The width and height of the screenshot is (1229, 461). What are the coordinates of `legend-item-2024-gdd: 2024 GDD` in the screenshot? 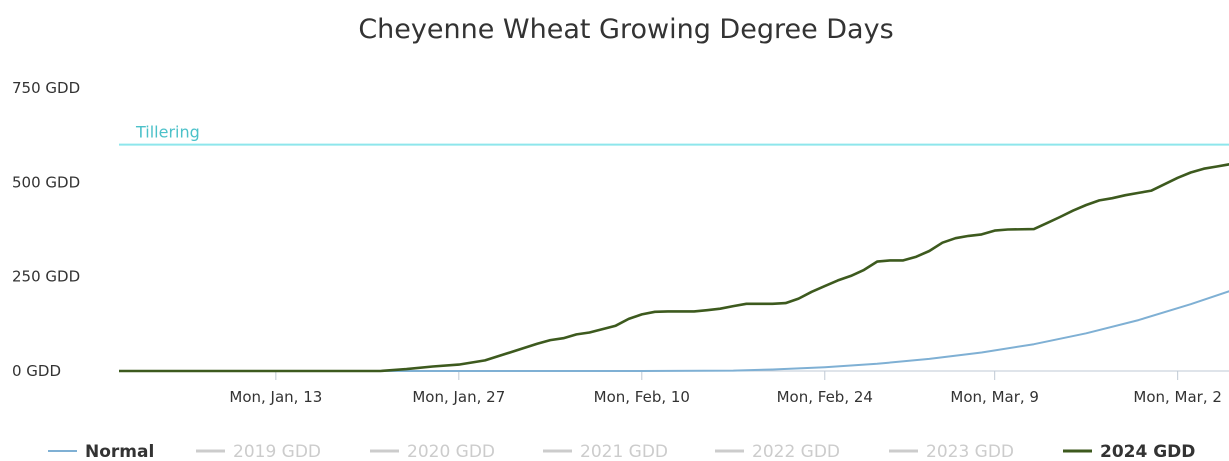 It's located at (1129, 451).